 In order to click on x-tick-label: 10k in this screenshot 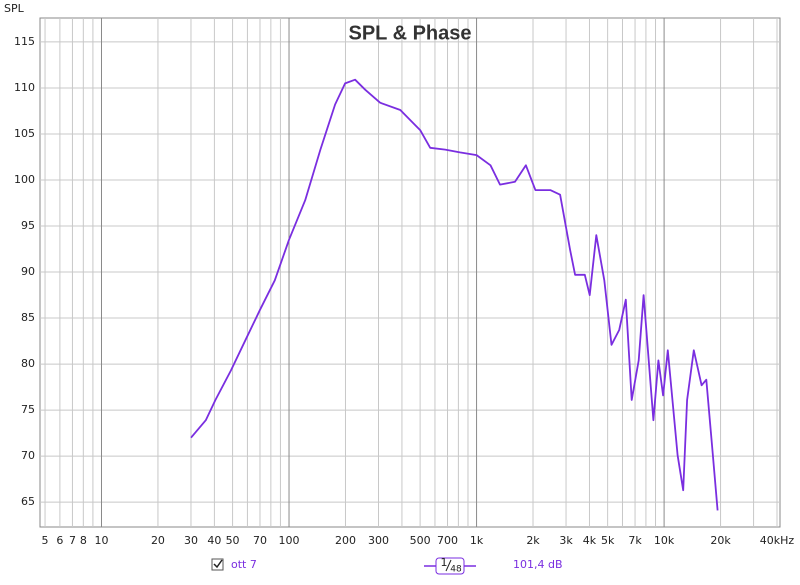, I will do `click(664, 540)`.